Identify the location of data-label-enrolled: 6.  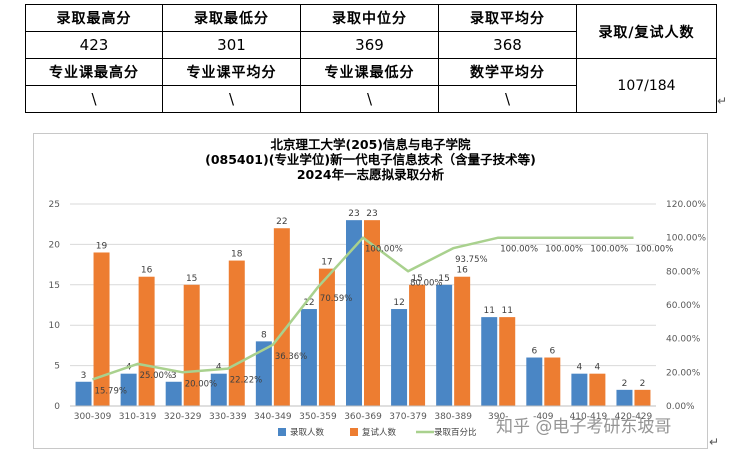
(534, 352).